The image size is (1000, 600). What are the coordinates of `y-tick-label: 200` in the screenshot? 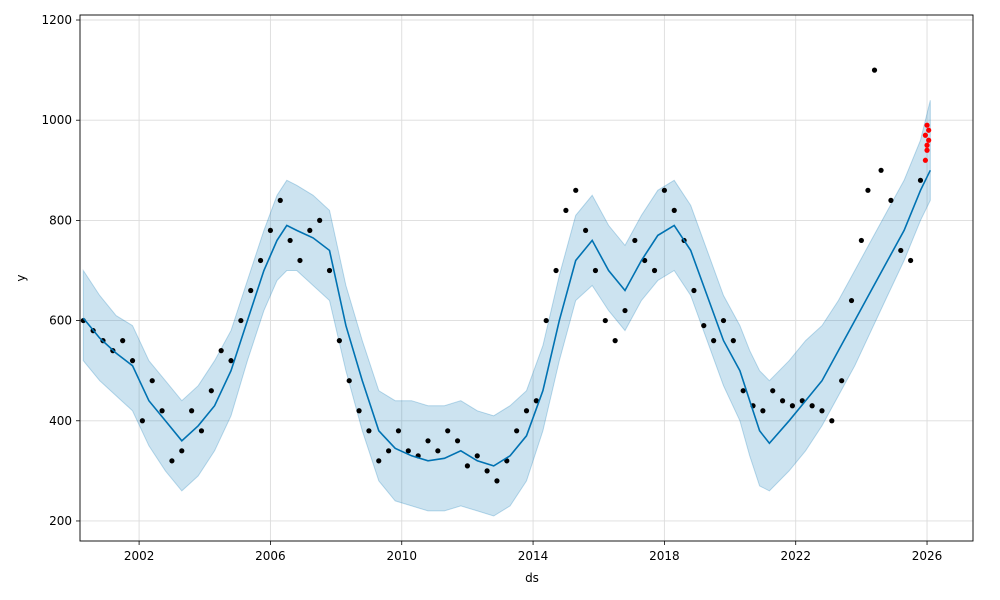 It's located at (60, 521).